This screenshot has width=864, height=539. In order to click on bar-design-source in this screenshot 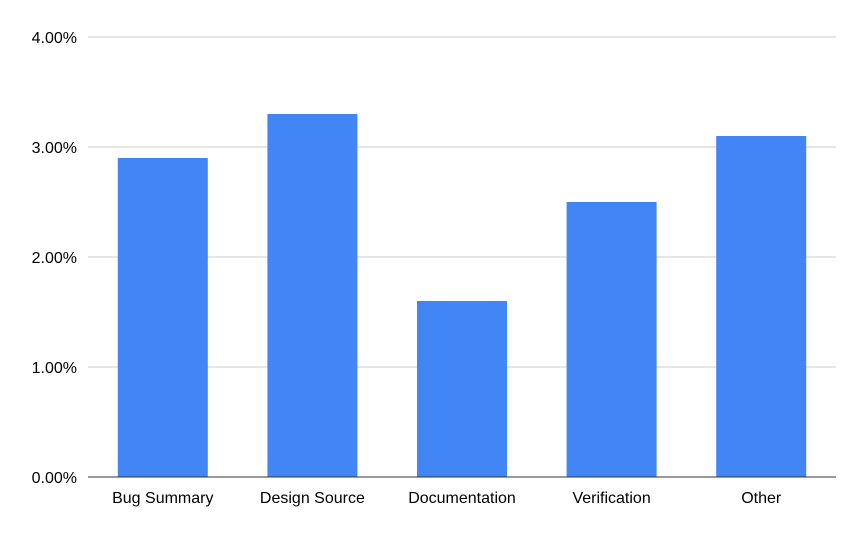, I will do `click(312, 295)`.